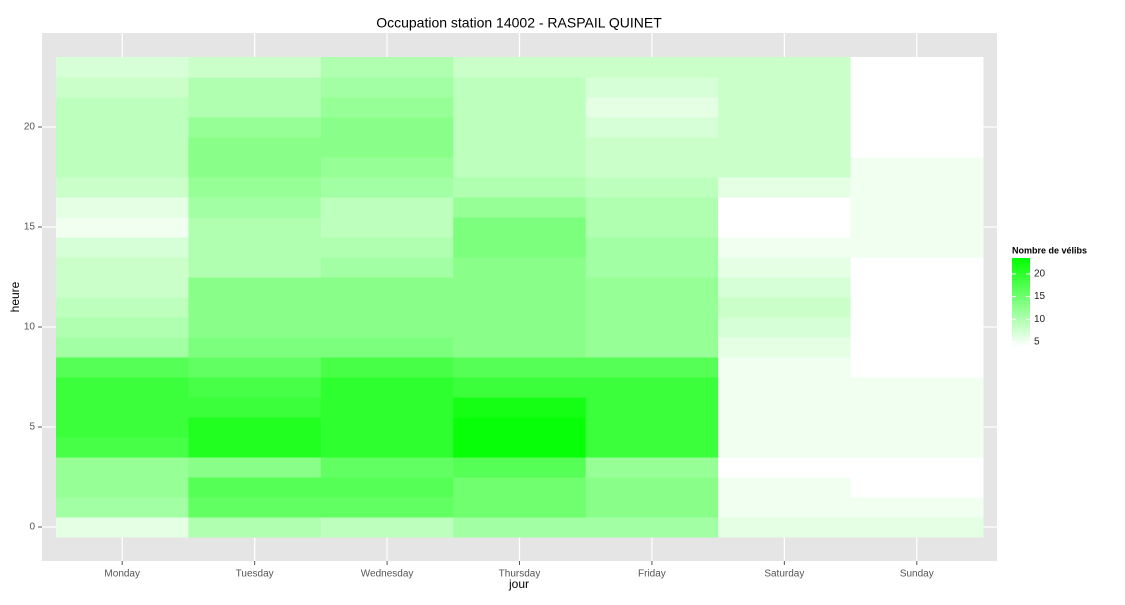 This screenshot has height=605, width=1125. I want to click on colorbar-label: 5, so click(1037, 342).